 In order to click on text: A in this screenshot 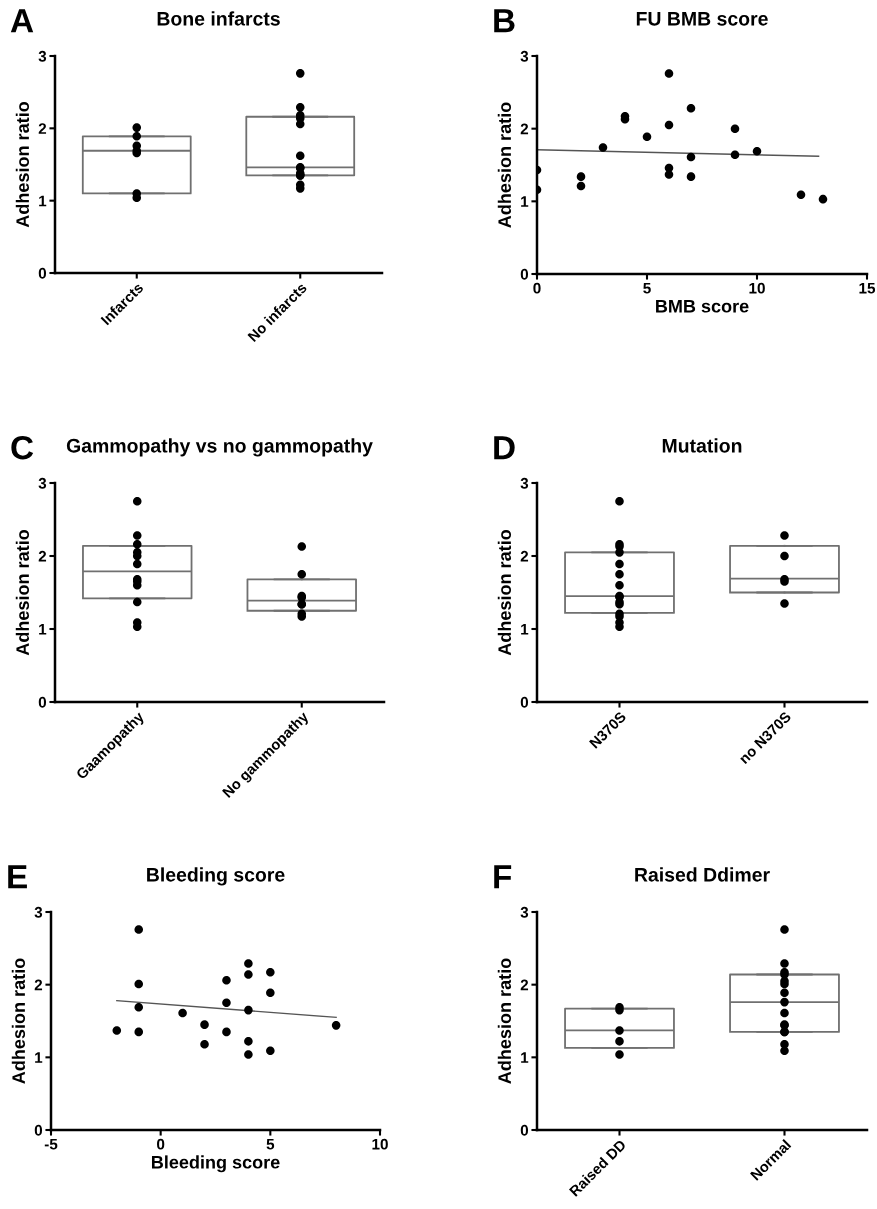, I will do `click(22, 21)`.